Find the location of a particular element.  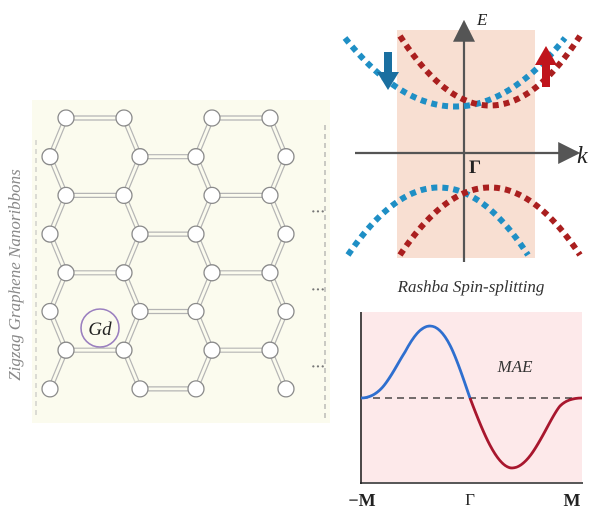

gd-dopant-ring is located at coordinates (100, 328).